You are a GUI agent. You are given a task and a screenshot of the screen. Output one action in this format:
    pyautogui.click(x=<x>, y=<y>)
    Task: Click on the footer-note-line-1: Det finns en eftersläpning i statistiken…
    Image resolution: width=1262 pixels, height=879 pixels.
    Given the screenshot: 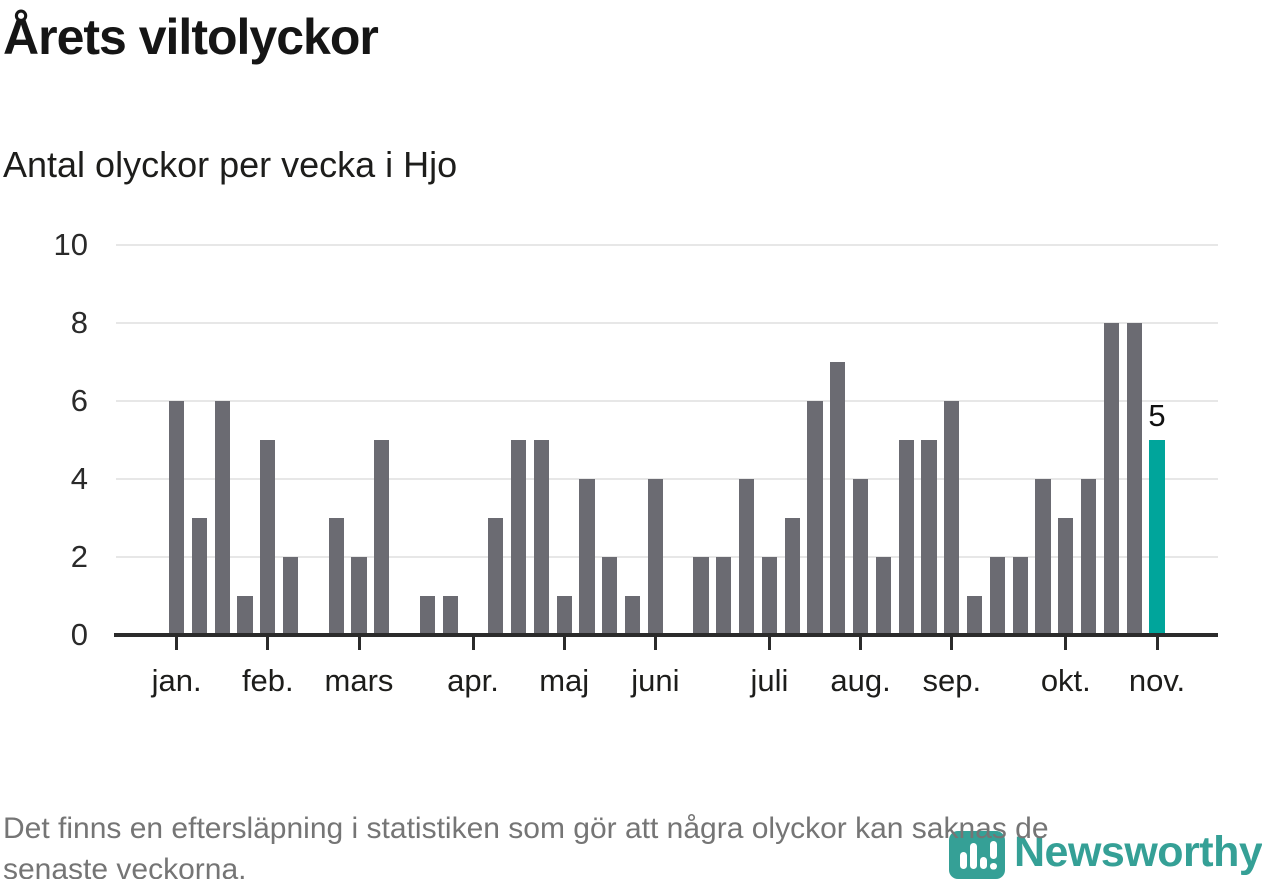 What is the action you would take?
    pyautogui.click(x=526, y=828)
    